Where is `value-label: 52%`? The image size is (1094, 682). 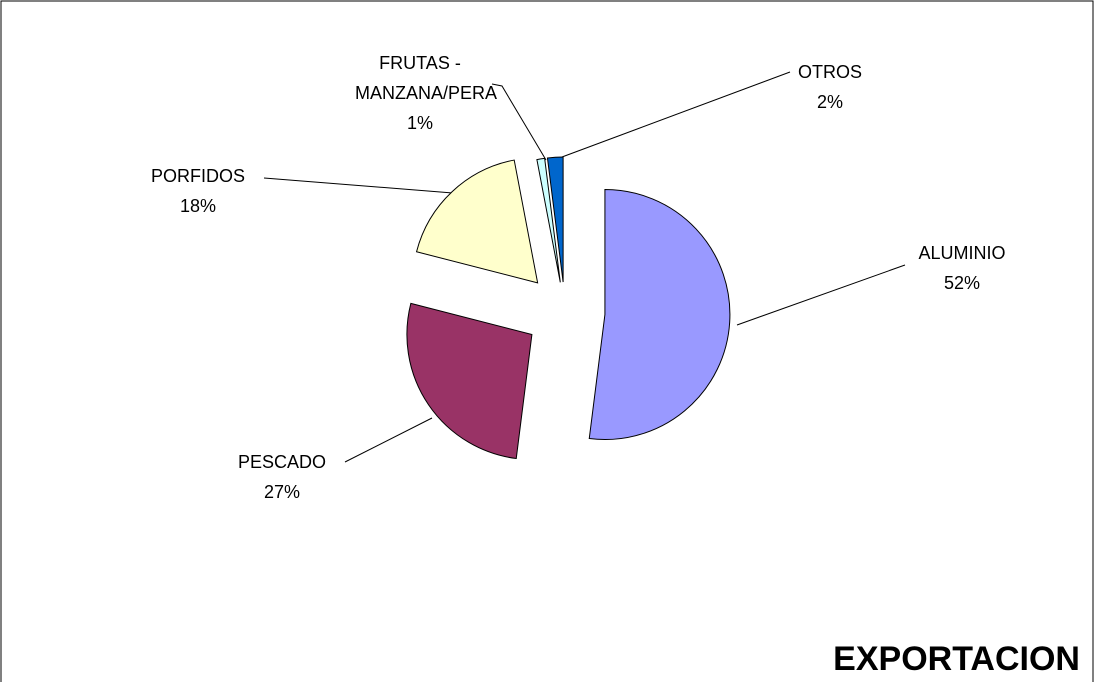
value-label: 52% is located at coordinates (962, 283).